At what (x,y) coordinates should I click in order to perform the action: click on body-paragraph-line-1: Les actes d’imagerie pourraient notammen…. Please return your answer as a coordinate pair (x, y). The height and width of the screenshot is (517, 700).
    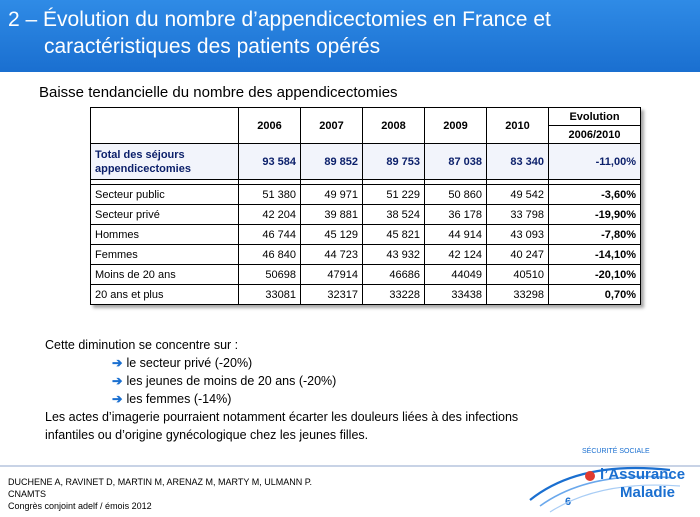
    Looking at the image, I should click on (282, 417).